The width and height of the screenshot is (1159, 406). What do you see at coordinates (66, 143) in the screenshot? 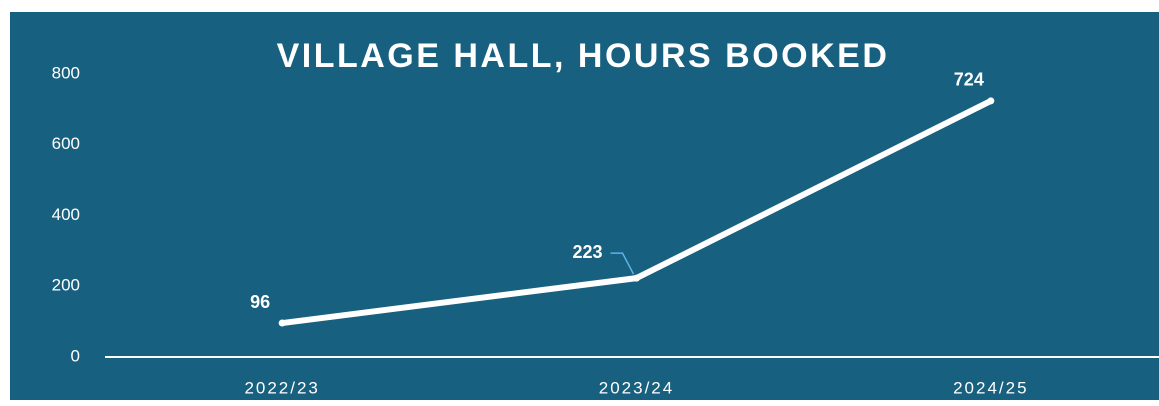
I see `y-tick-label: 600` at bounding box center [66, 143].